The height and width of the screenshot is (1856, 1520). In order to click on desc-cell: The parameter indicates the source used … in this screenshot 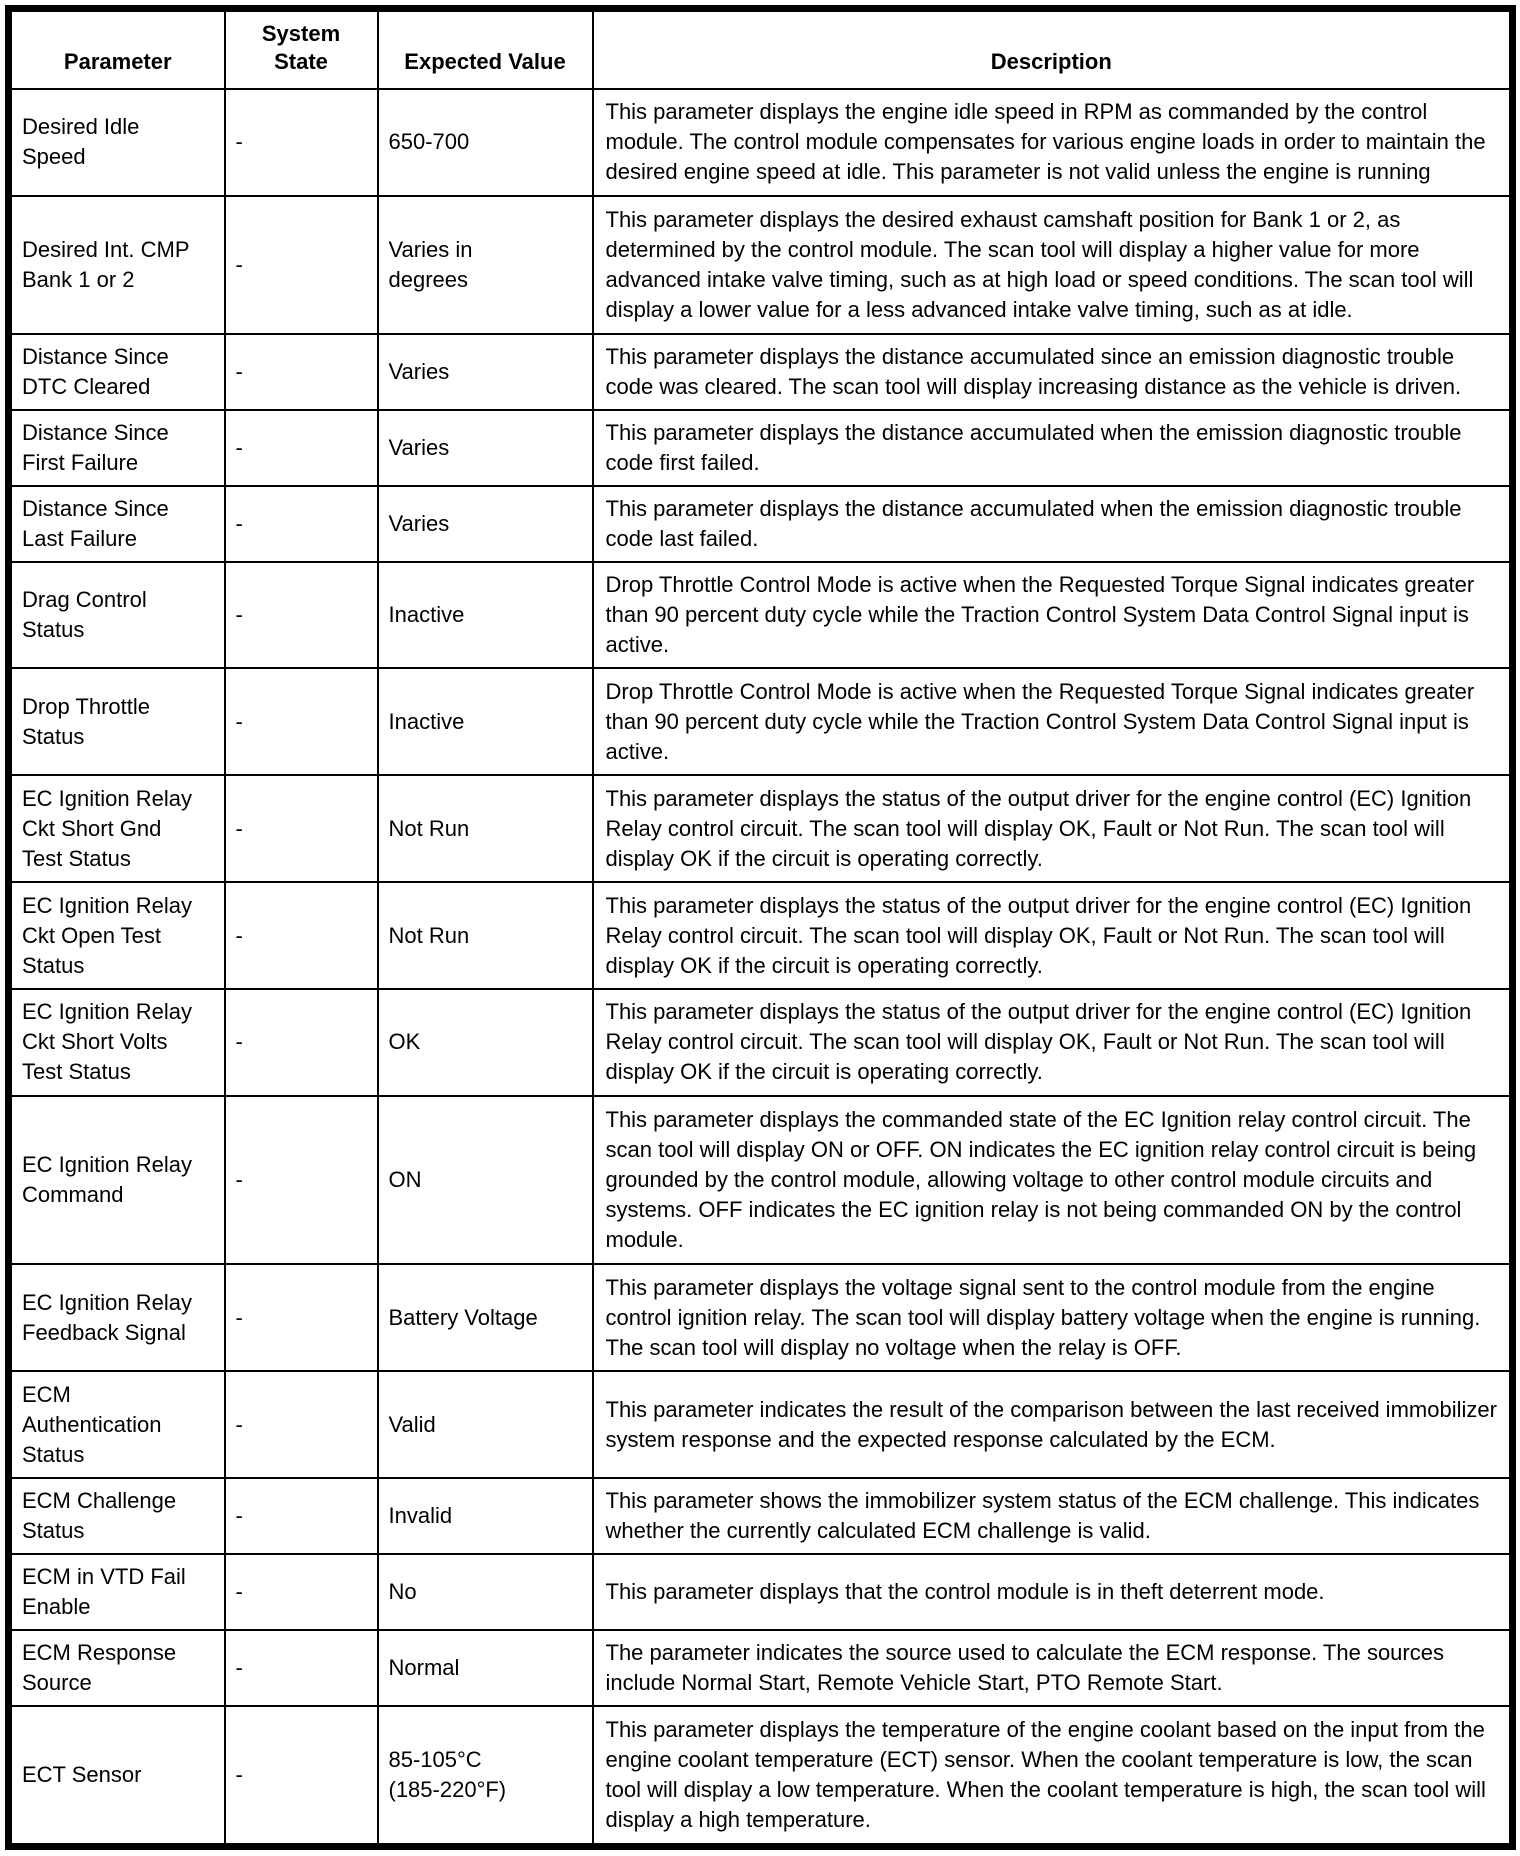, I will do `click(1052, 1668)`.